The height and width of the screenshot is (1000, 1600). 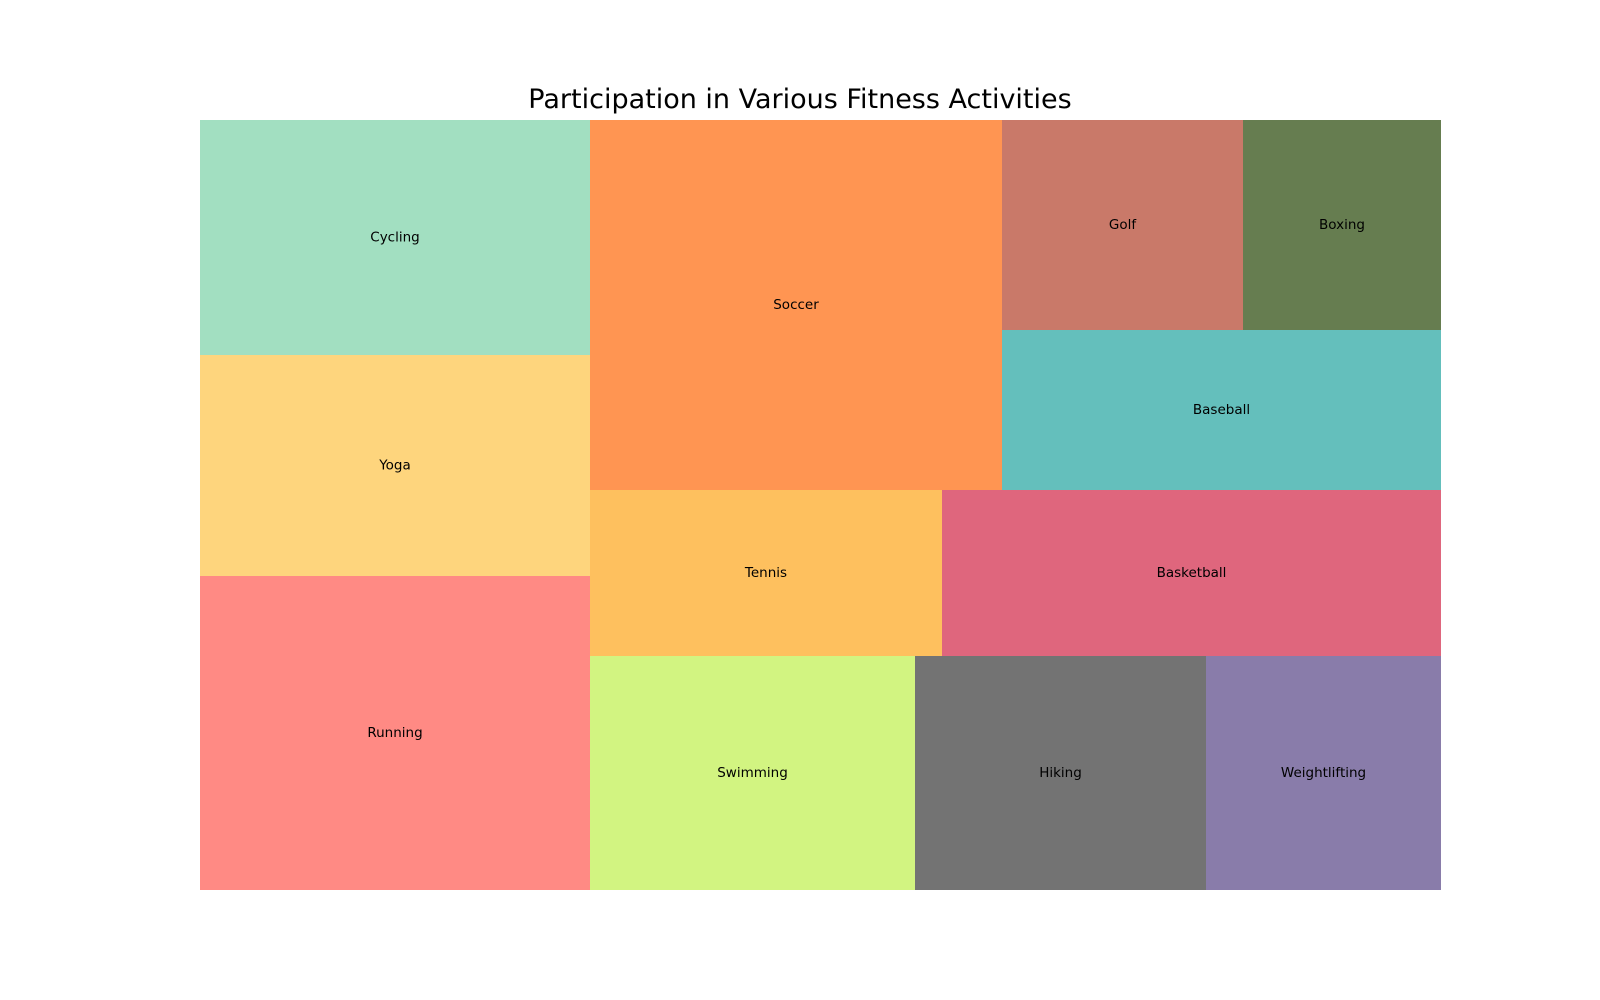 I want to click on treemap-tile-hiking, so click(x=1060, y=773).